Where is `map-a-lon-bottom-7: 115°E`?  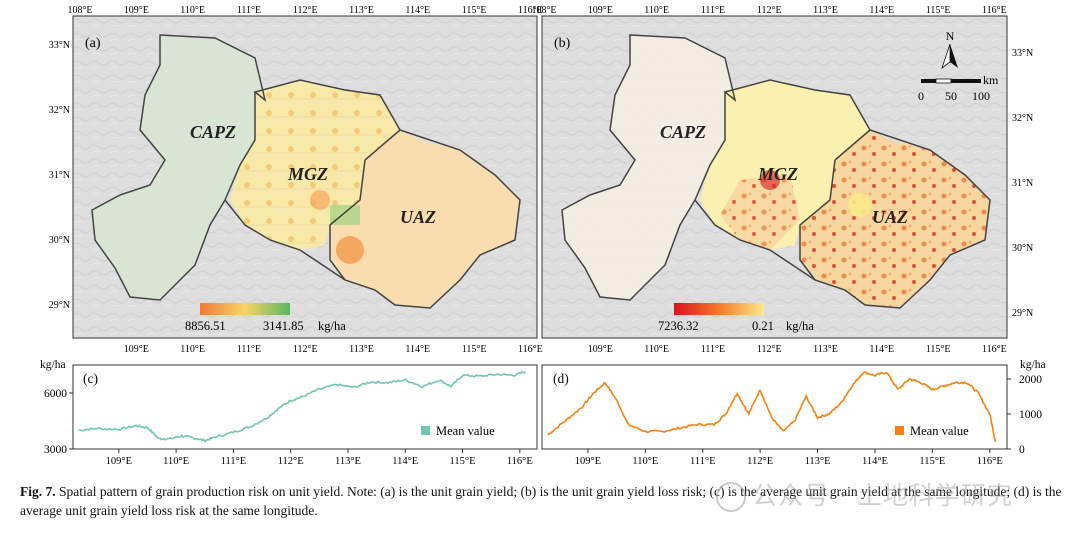 map-a-lon-bottom-7: 115°E is located at coordinates (474, 349).